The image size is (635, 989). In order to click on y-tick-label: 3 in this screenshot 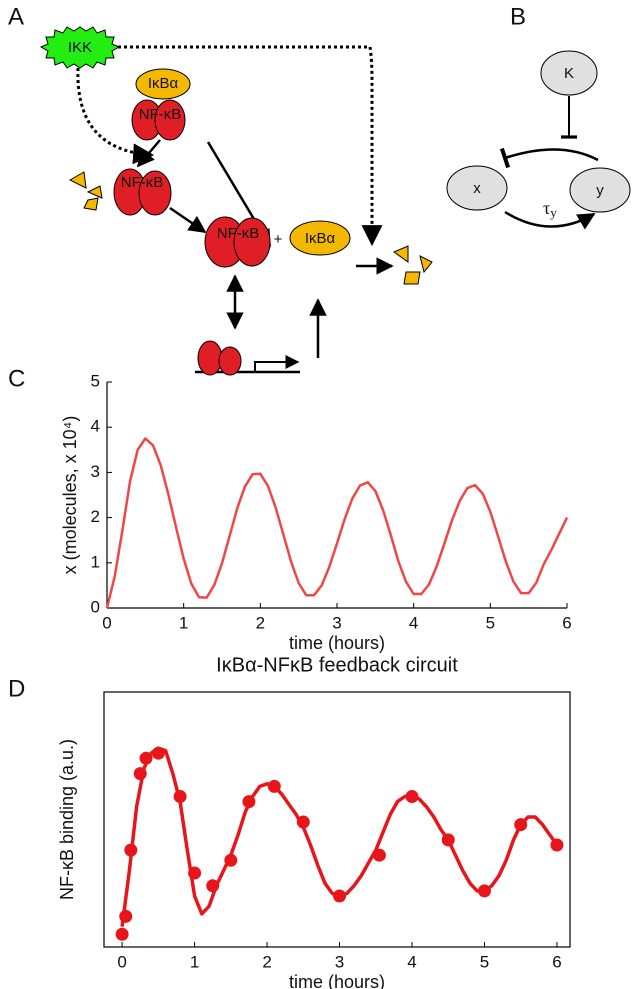, I will do `click(95, 471)`.